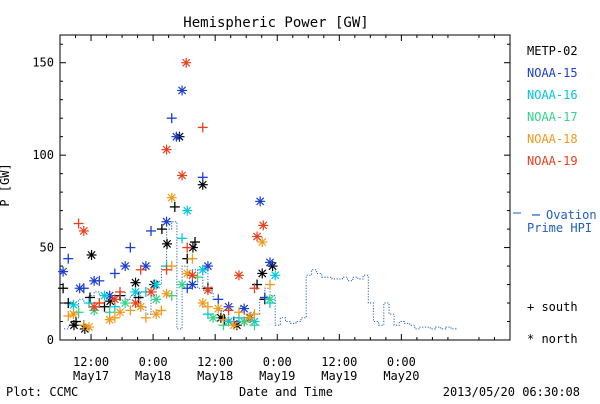 Image resolution: width=600 pixels, height=404 pixels. I want to click on legend-item: NOAA-16, so click(552, 95).